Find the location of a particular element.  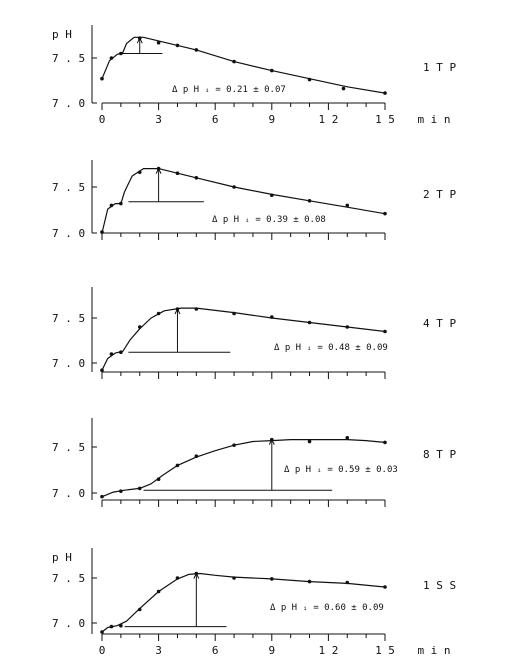

panel-3: 7 . 0 7 . 5 Δ p H ᵢ = 0.48 ± 0.09 4 T P is located at coordinates (254, 333).